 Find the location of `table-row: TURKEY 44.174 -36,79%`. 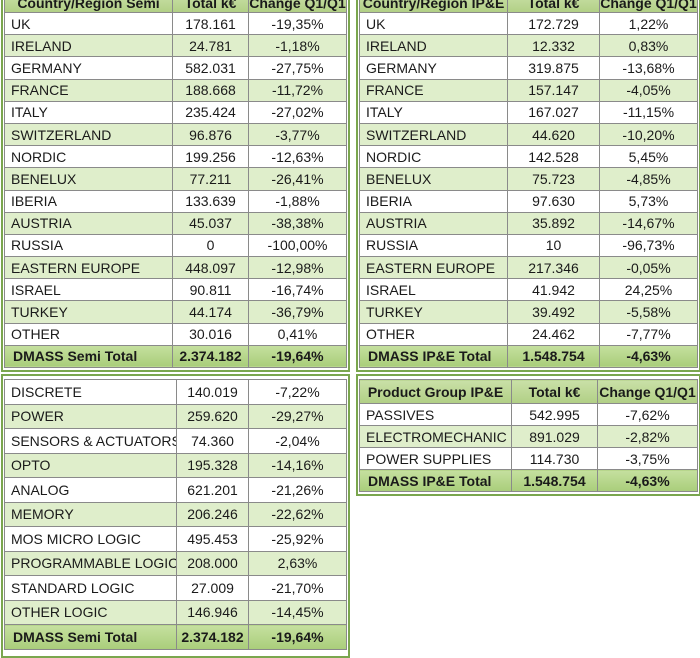

table-row: TURKEY 44.174 -36,79% is located at coordinates (175, 312).